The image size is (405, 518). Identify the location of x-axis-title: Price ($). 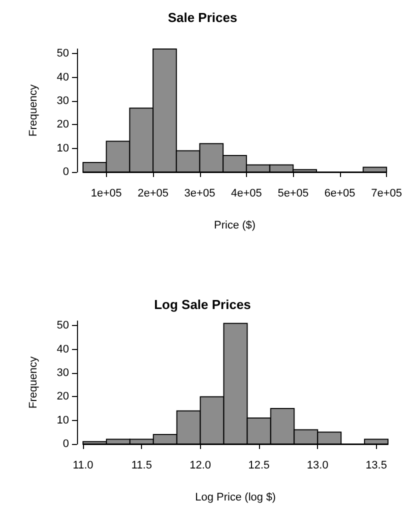
(235, 226).